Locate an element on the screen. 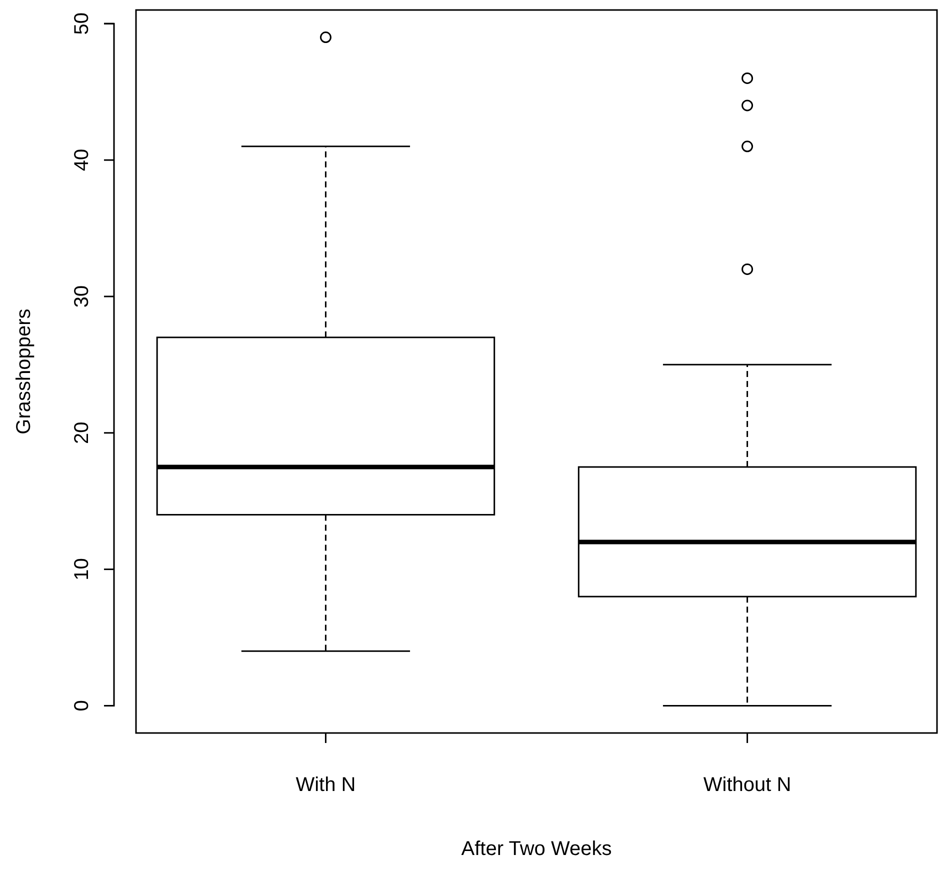  y-tick-label: 0 is located at coordinates (82, 706).